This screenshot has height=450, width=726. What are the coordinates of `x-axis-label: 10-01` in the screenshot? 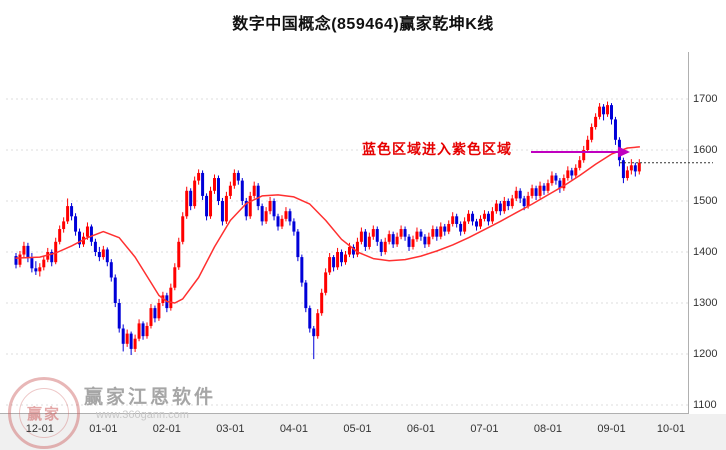 It's located at (671, 429).